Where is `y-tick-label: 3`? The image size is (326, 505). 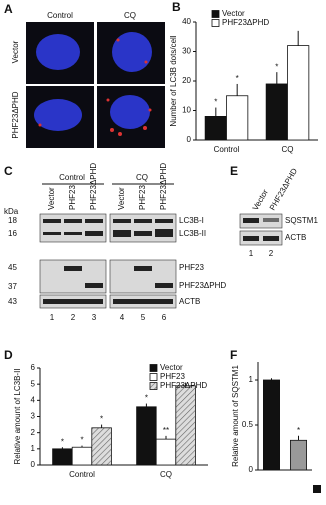
y-tick-label: 3 is located at coordinates (33, 416).